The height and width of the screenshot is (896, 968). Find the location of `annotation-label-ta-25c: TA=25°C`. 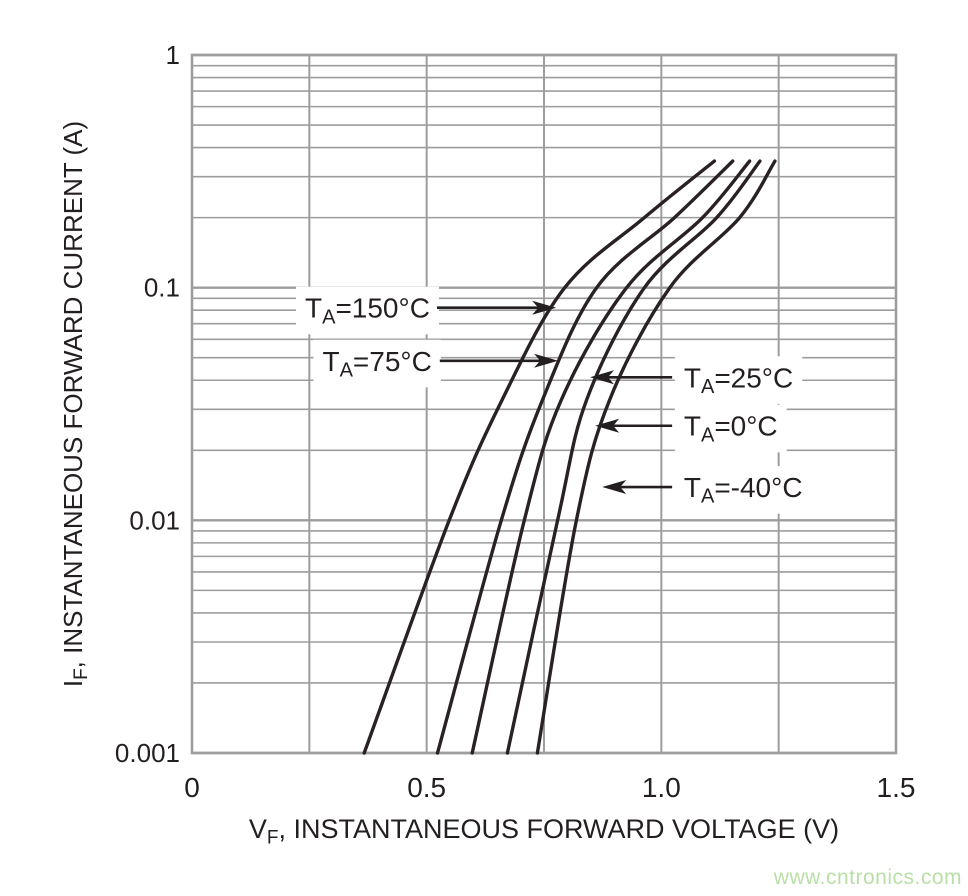

annotation-label-ta-25c: TA=25°C is located at coordinates (738, 380).